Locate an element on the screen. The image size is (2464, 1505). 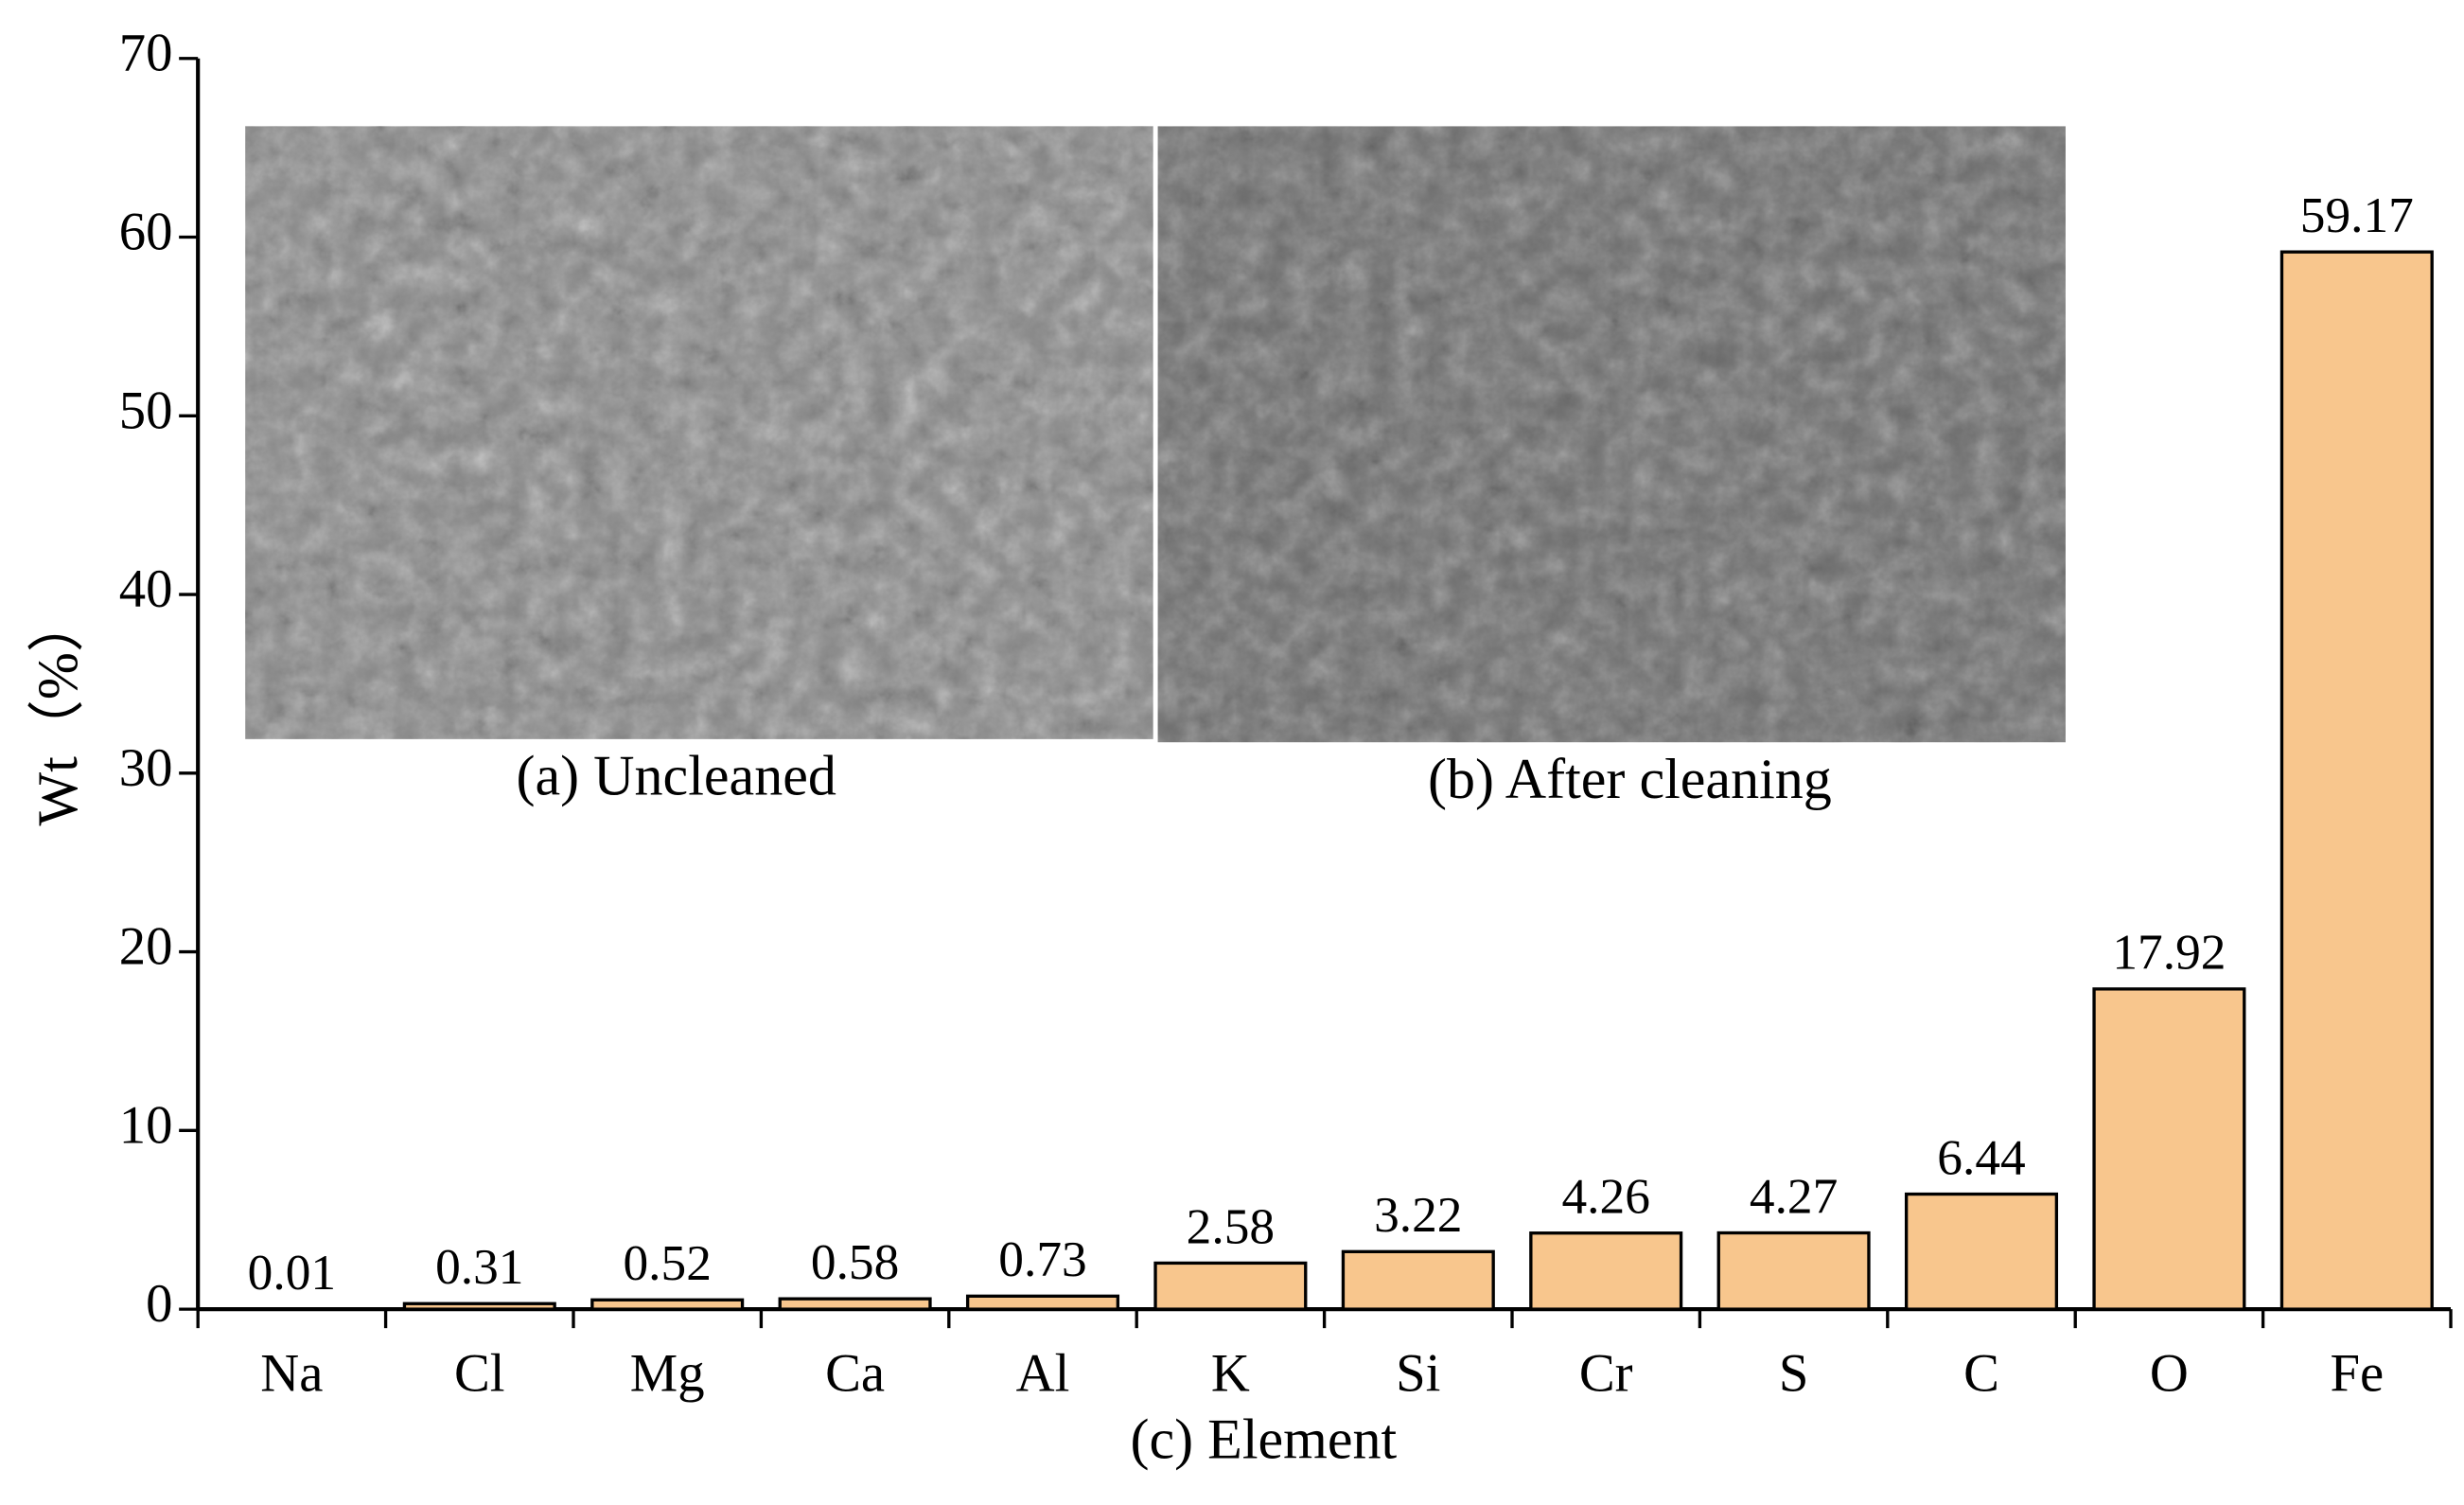
x-tick-label: Cr is located at coordinates (1606, 1374).